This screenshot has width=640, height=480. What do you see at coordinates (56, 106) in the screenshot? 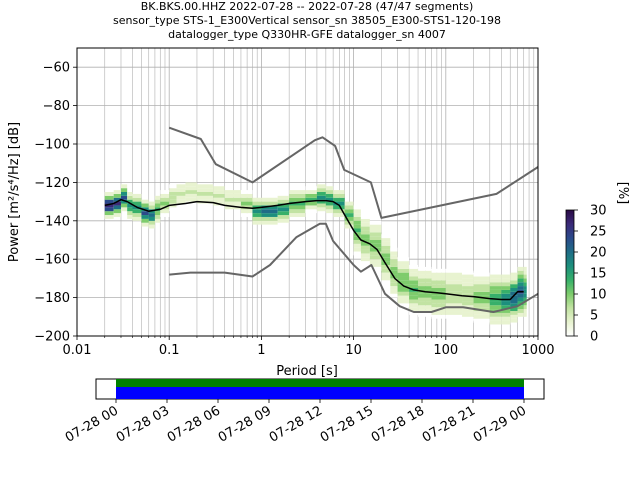
I see `y-tick-label: −80` at bounding box center [56, 106].